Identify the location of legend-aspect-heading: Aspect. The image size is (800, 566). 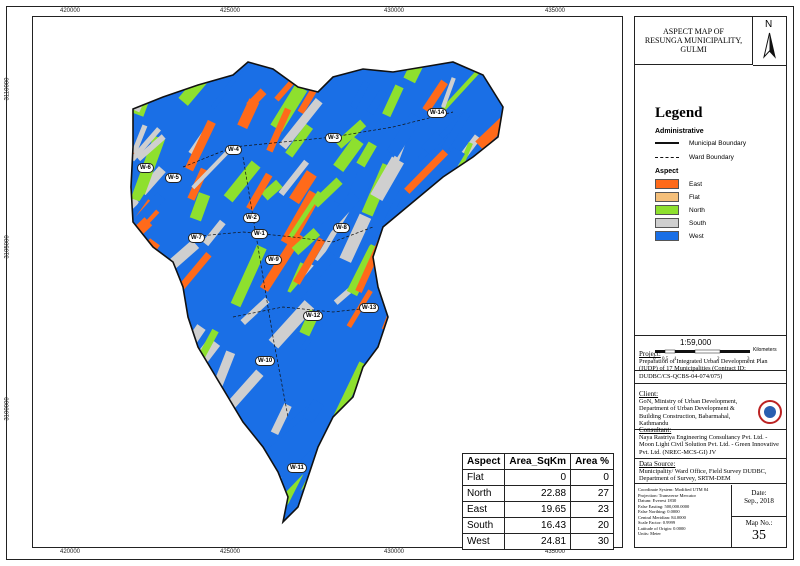
(667, 171).